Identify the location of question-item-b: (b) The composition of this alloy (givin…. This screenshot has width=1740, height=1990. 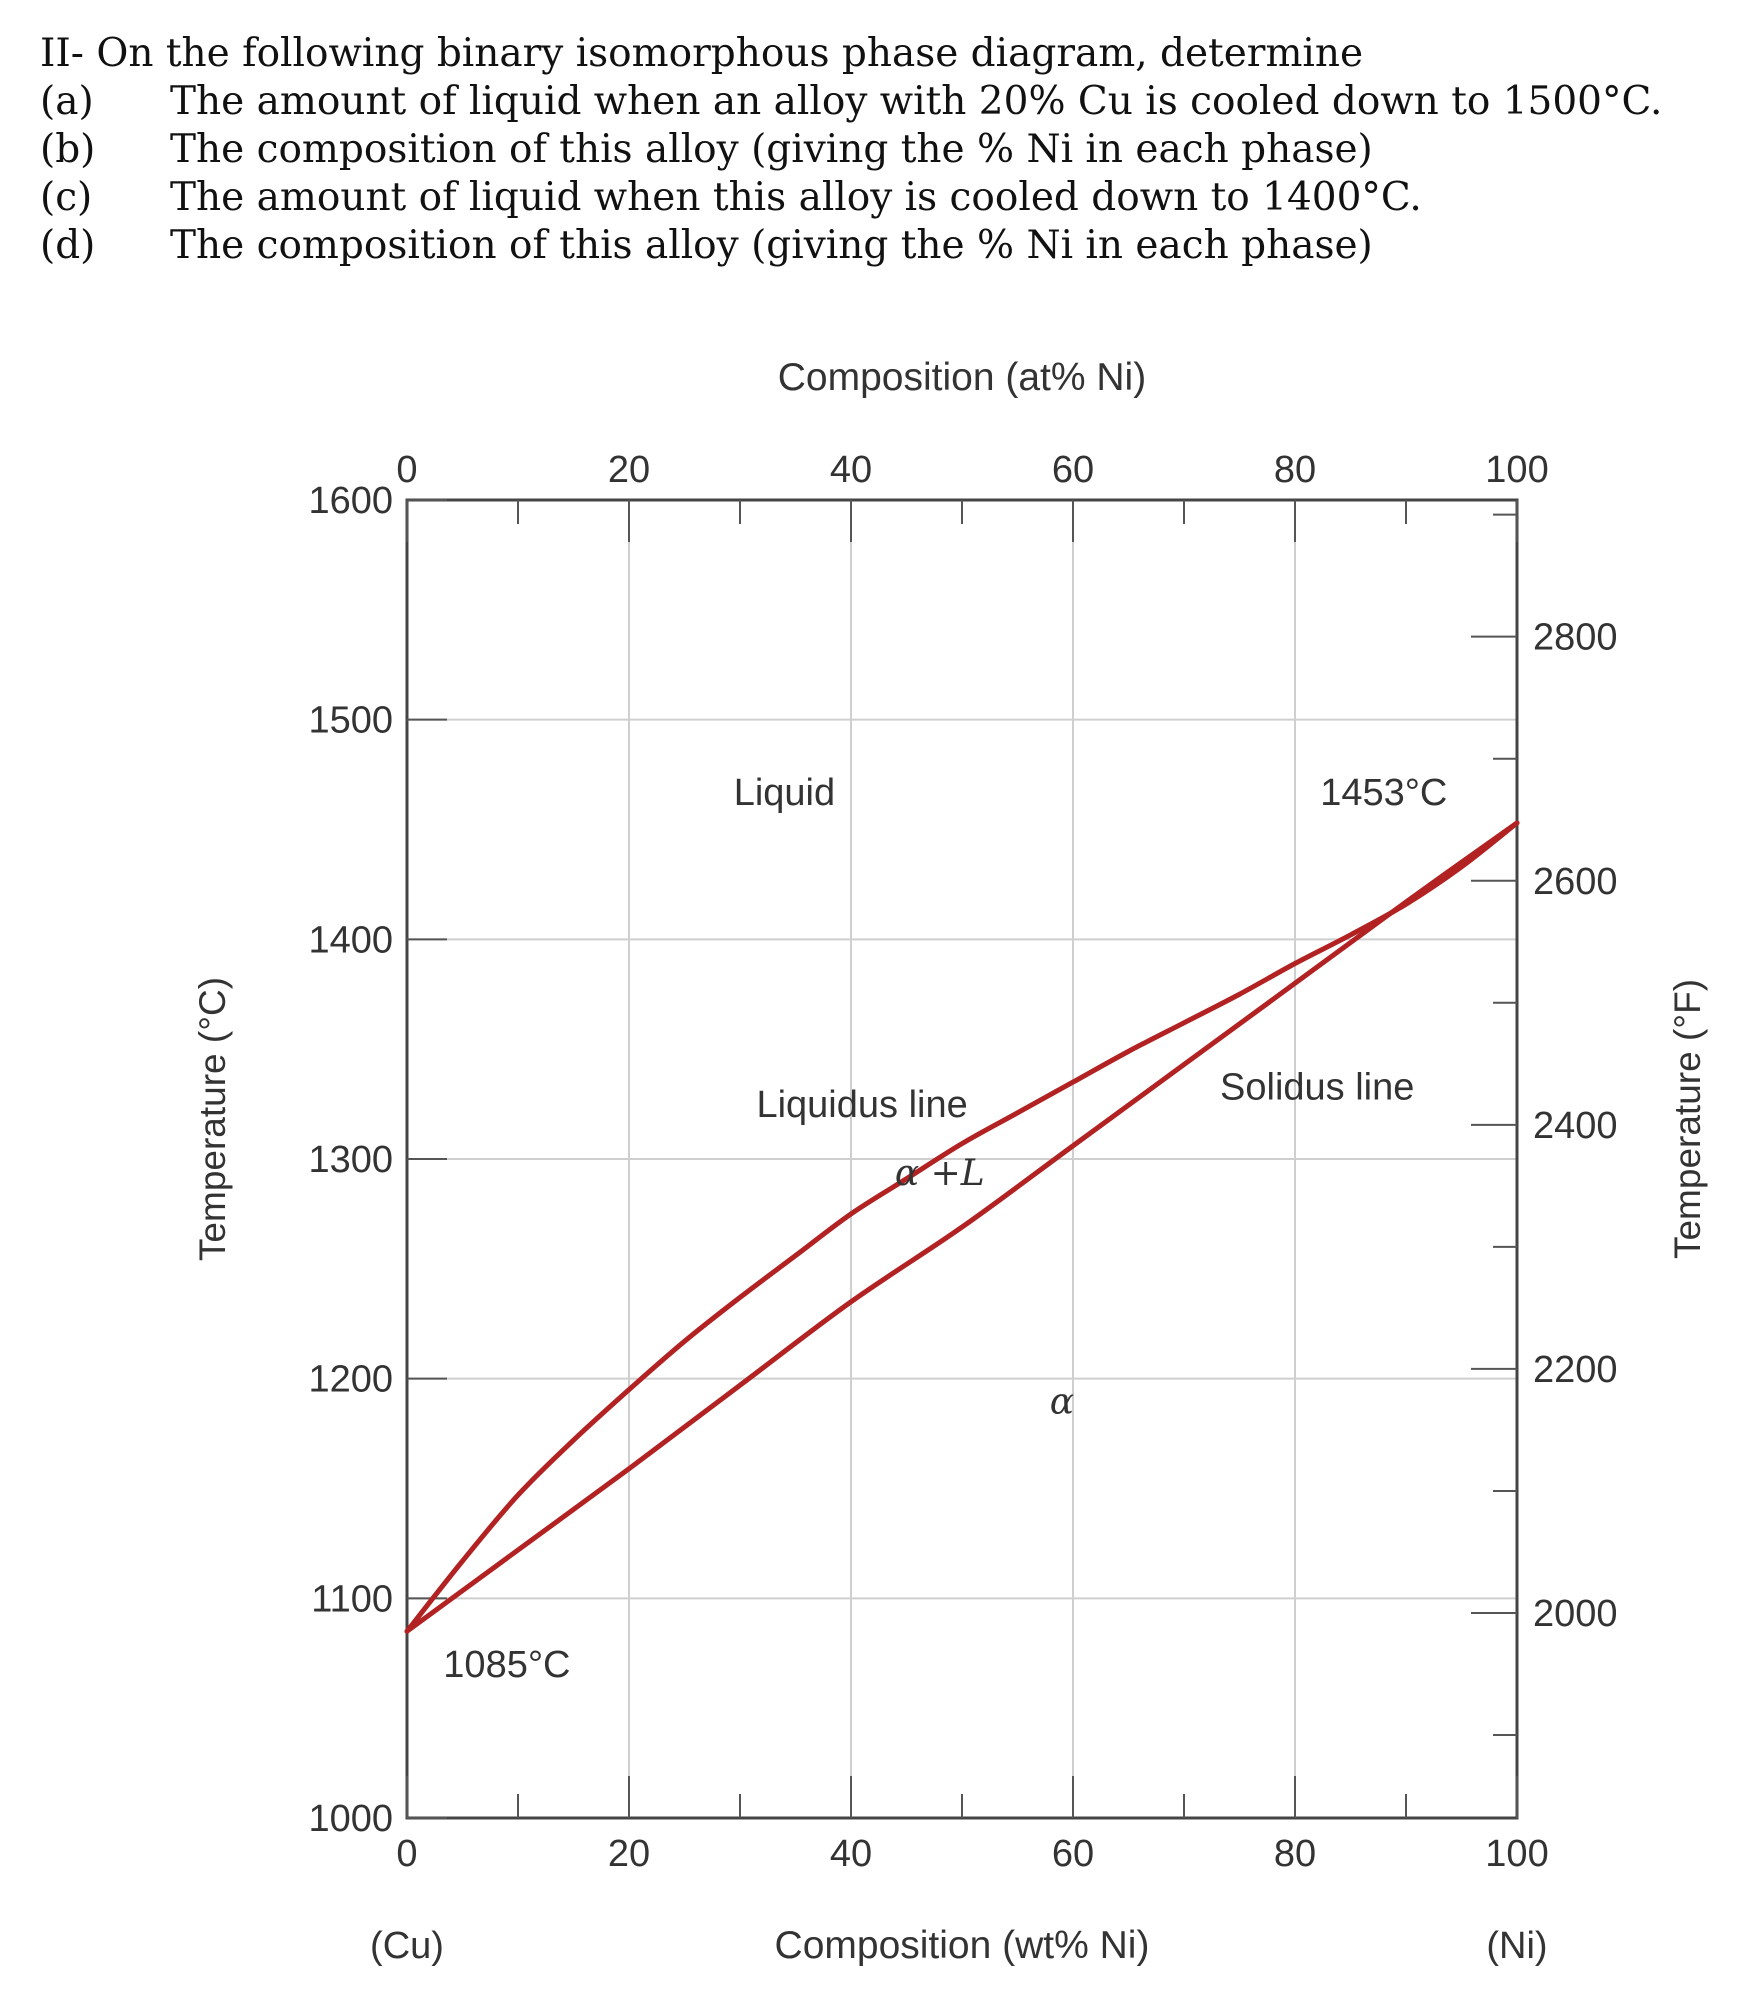
(870, 150).